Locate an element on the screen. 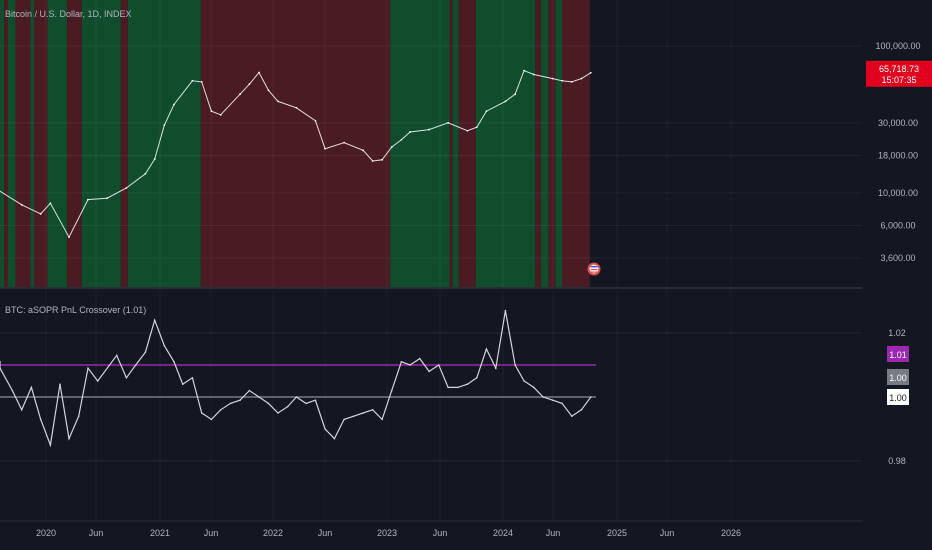 The height and width of the screenshot is (550, 932). indicator-tick-label: 0.98 is located at coordinates (897, 461).